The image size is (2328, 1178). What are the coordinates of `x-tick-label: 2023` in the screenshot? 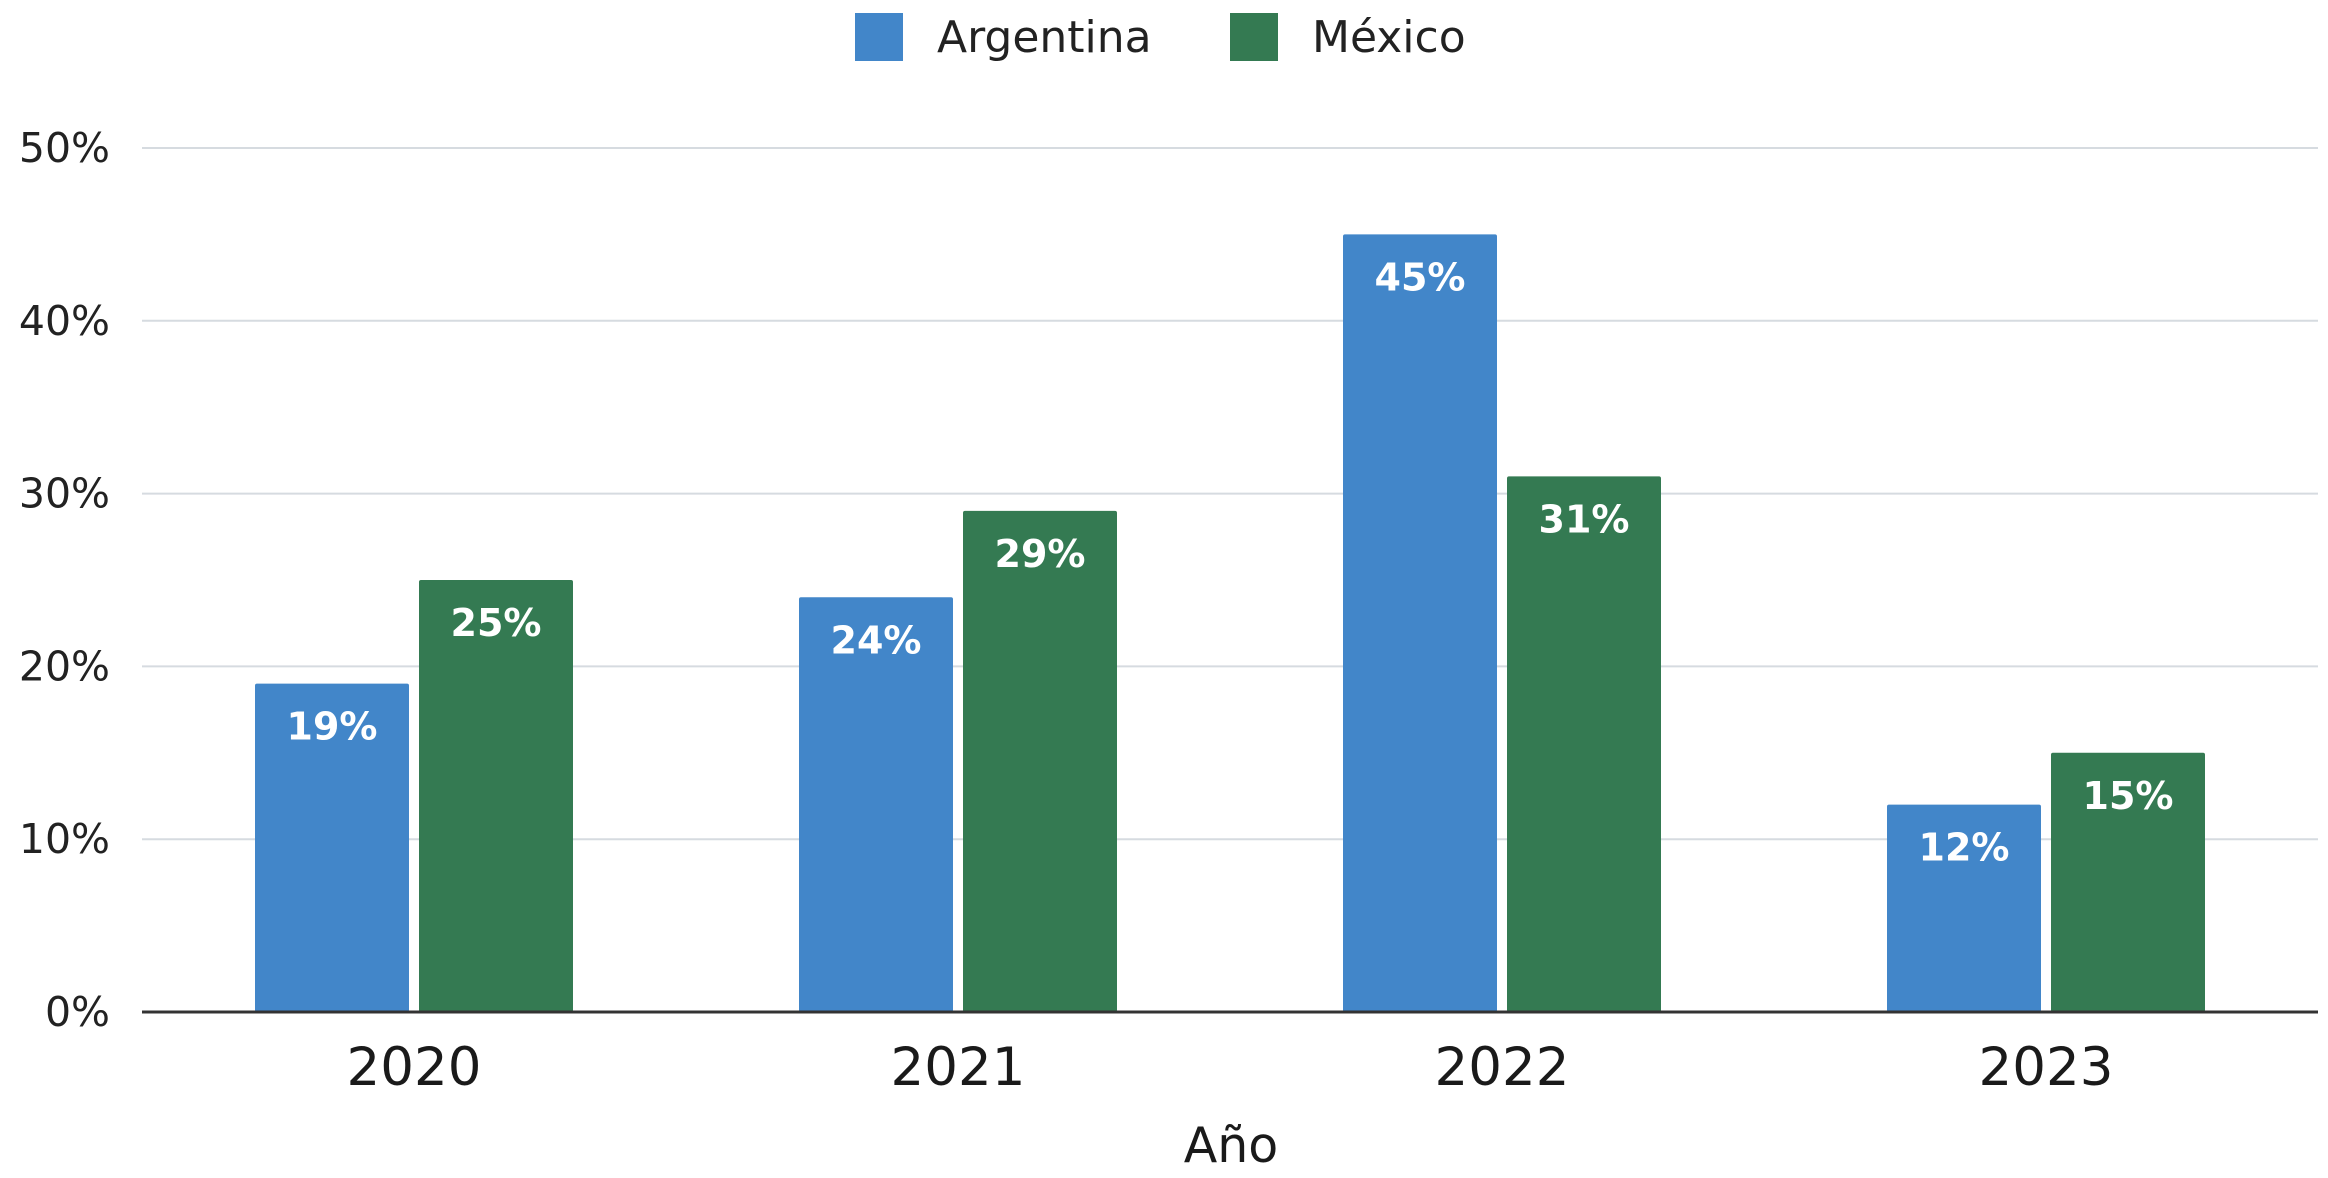 It's located at (2046, 1067).